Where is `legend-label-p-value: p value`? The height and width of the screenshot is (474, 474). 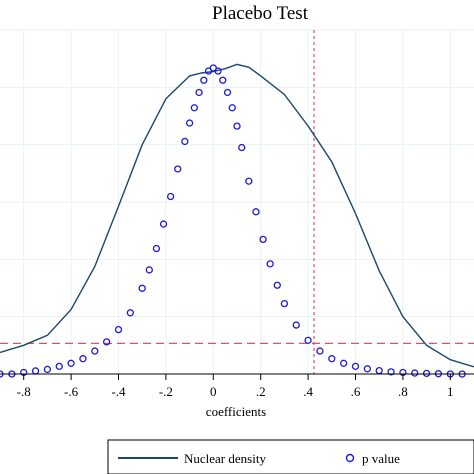
legend-label-p-value: p value is located at coordinates (381, 458).